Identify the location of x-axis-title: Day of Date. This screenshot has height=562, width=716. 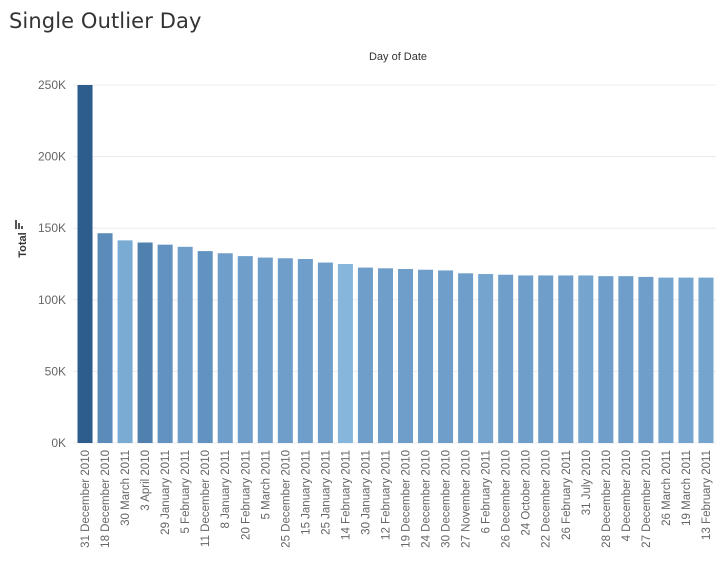
(398, 57).